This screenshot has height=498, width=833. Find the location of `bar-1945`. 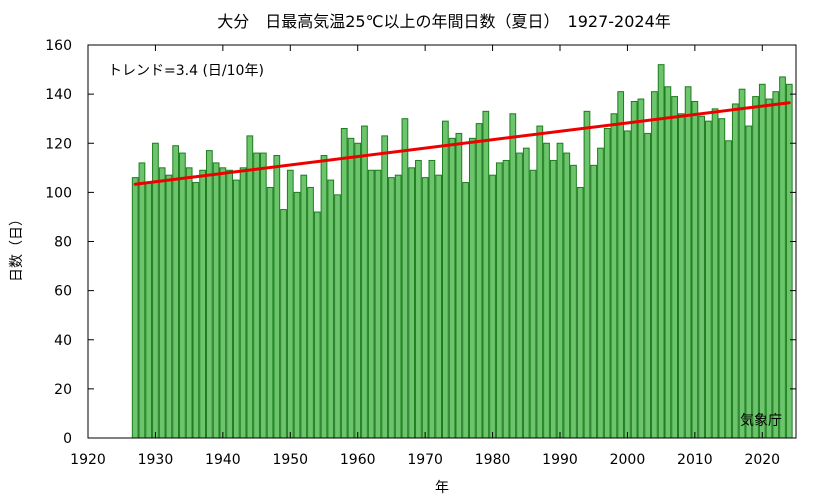

bar-1945 is located at coordinates (256, 295).